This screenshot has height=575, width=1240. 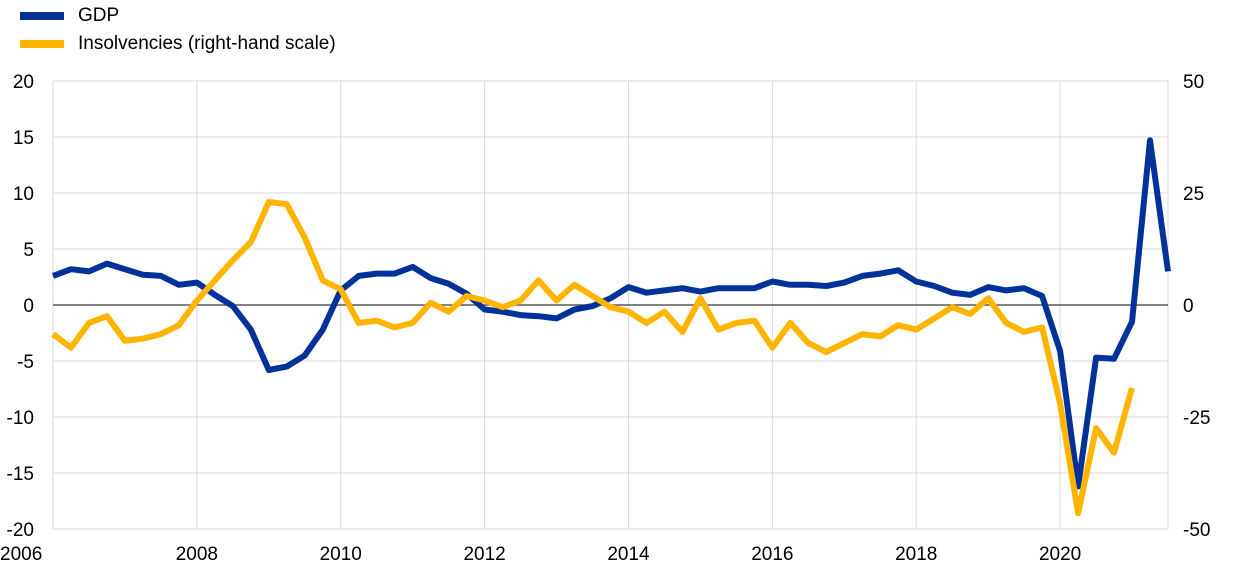 What do you see at coordinates (20, 474) in the screenshot?
I see `y-left-tick-label: -15` at bounding box center [20, 474].